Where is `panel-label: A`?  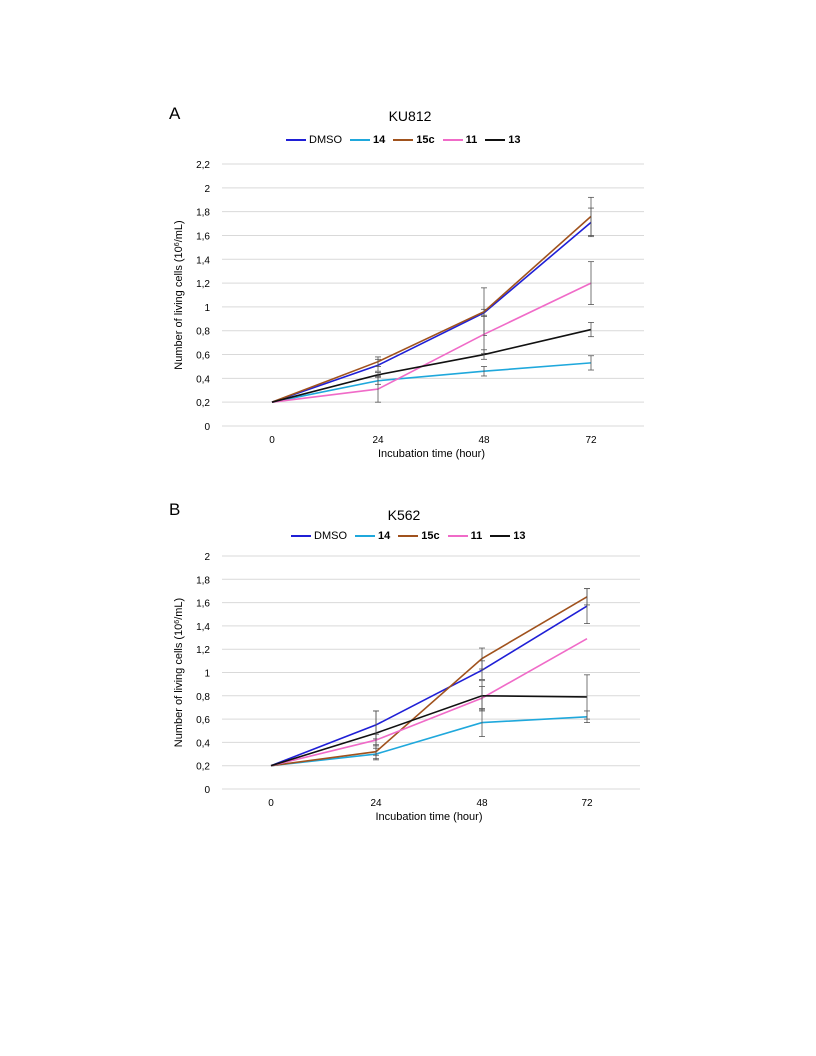
panel-label: A is located at coordinates (175, 113).